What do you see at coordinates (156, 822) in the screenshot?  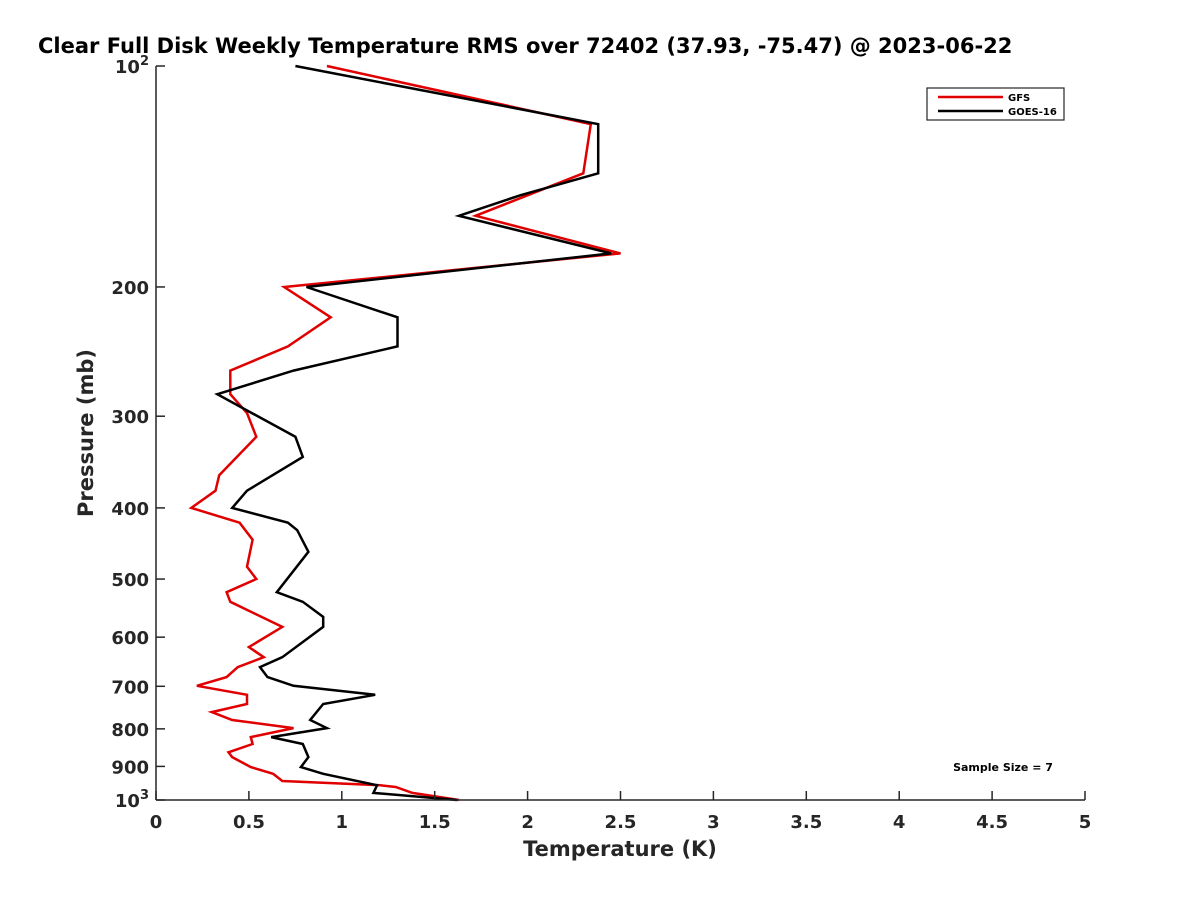 I see `x-tick-label: 0` at bounding box center [156, 822].